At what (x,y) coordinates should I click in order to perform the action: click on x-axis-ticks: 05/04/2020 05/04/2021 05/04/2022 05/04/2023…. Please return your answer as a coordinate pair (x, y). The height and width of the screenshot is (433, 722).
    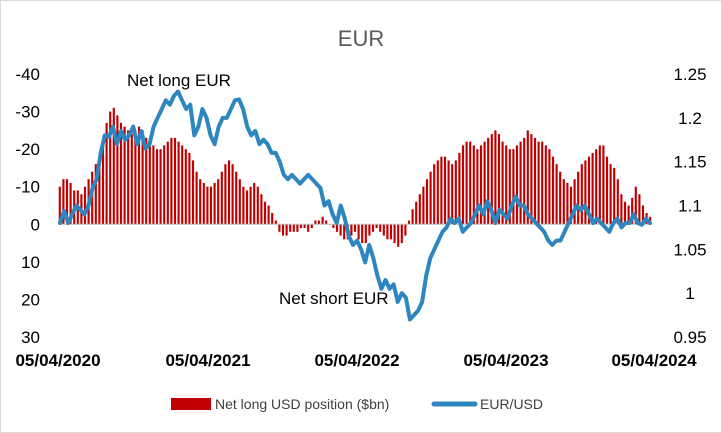
    Looking at the image, I should click on (356, 360).